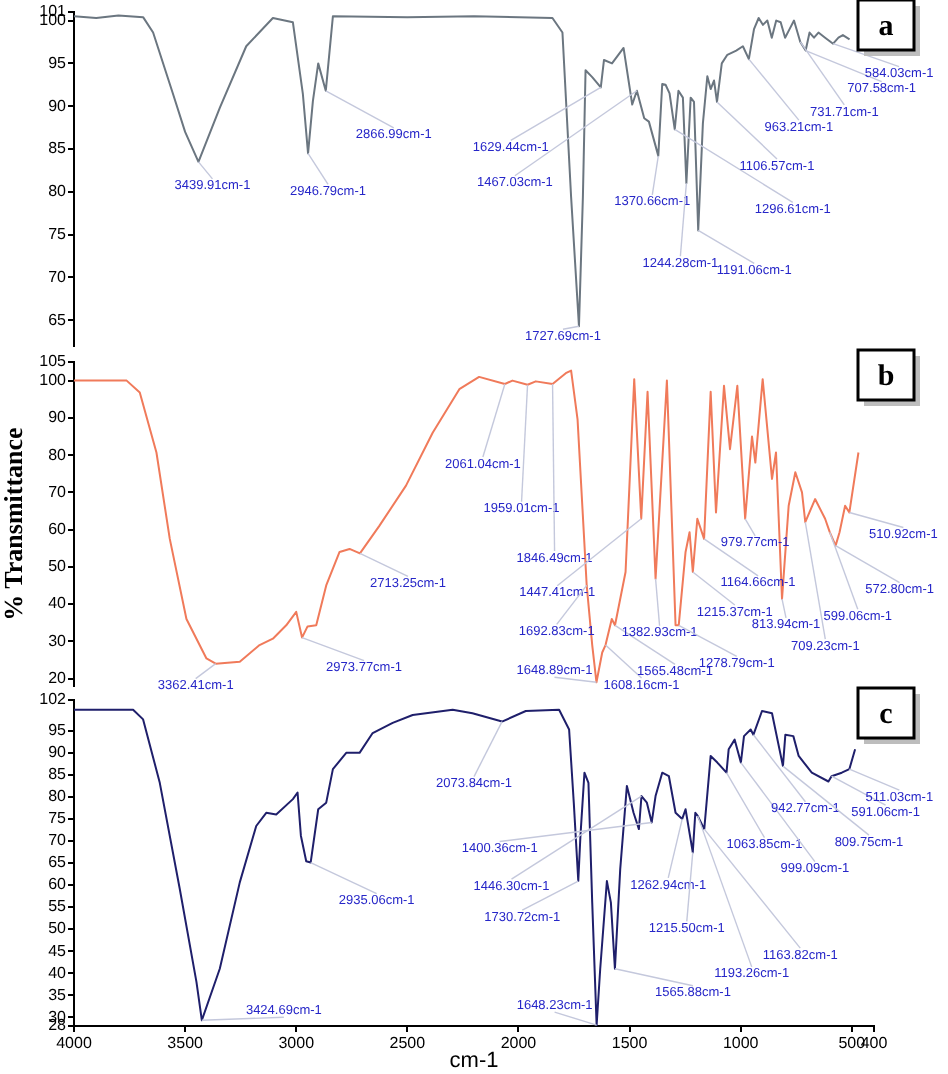  Describe the element at coordinates (58, 950) in the screenshot. I see `y-tick-label: 45` at that location.